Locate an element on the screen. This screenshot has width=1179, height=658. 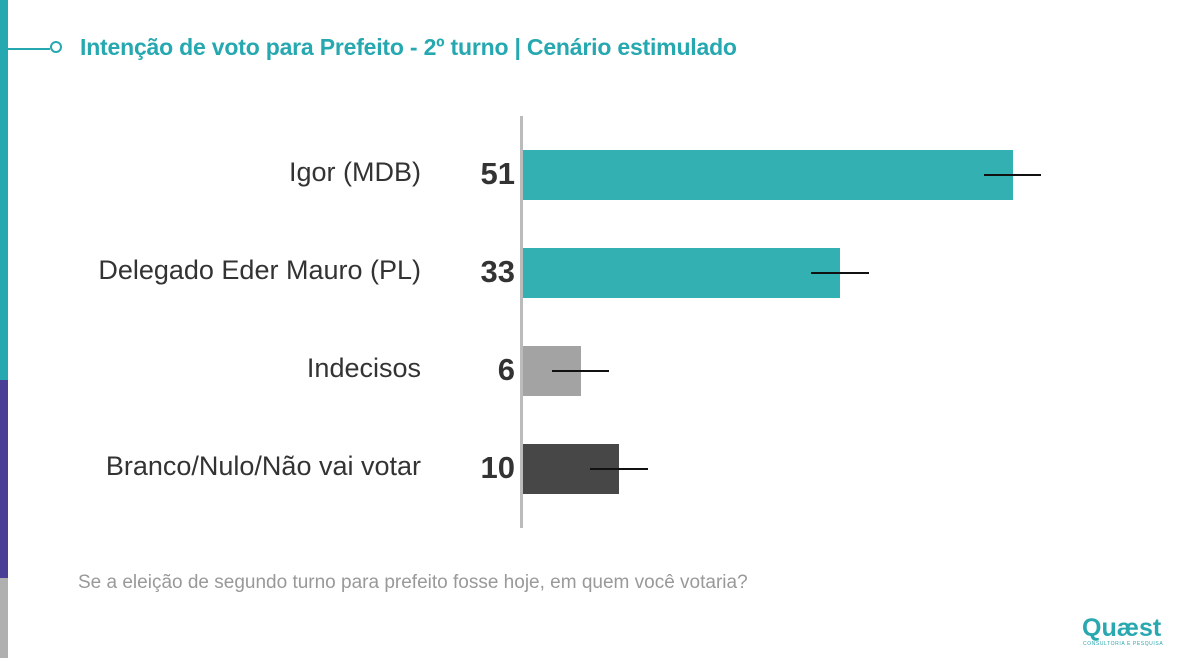
data-label: 6 is located at coordinates (506, 369).